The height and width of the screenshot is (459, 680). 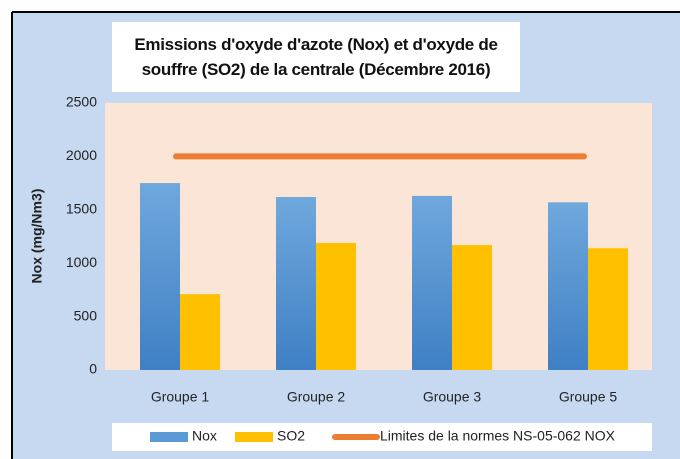 I want to click on x-tick-label: Groupe 2, so click(x=316, y=397).